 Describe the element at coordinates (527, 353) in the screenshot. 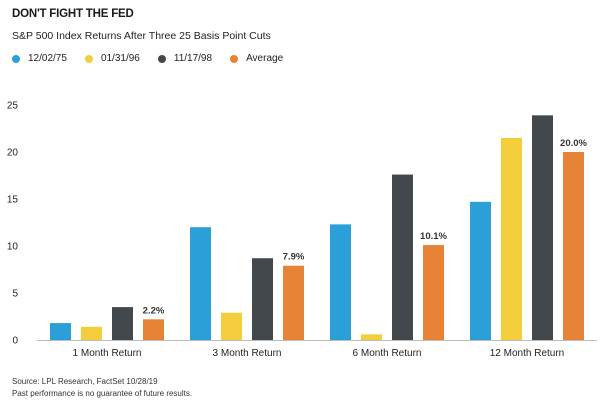

I see `x-category-label: 12 Month Return` at that location.